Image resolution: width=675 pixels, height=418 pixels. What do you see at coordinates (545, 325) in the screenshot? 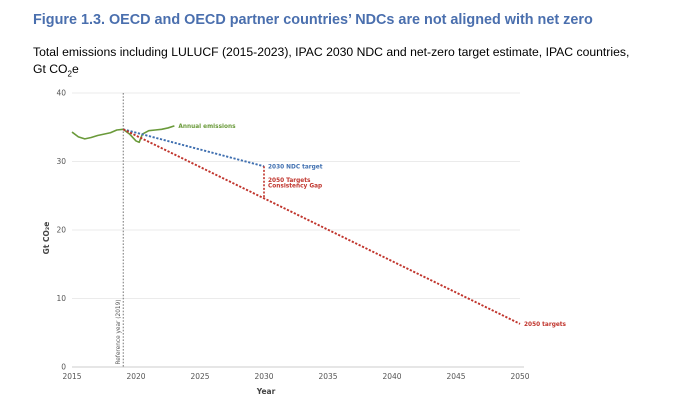
I see `targets-2050-label: 2050 targets` at bounding box center [545, 325].